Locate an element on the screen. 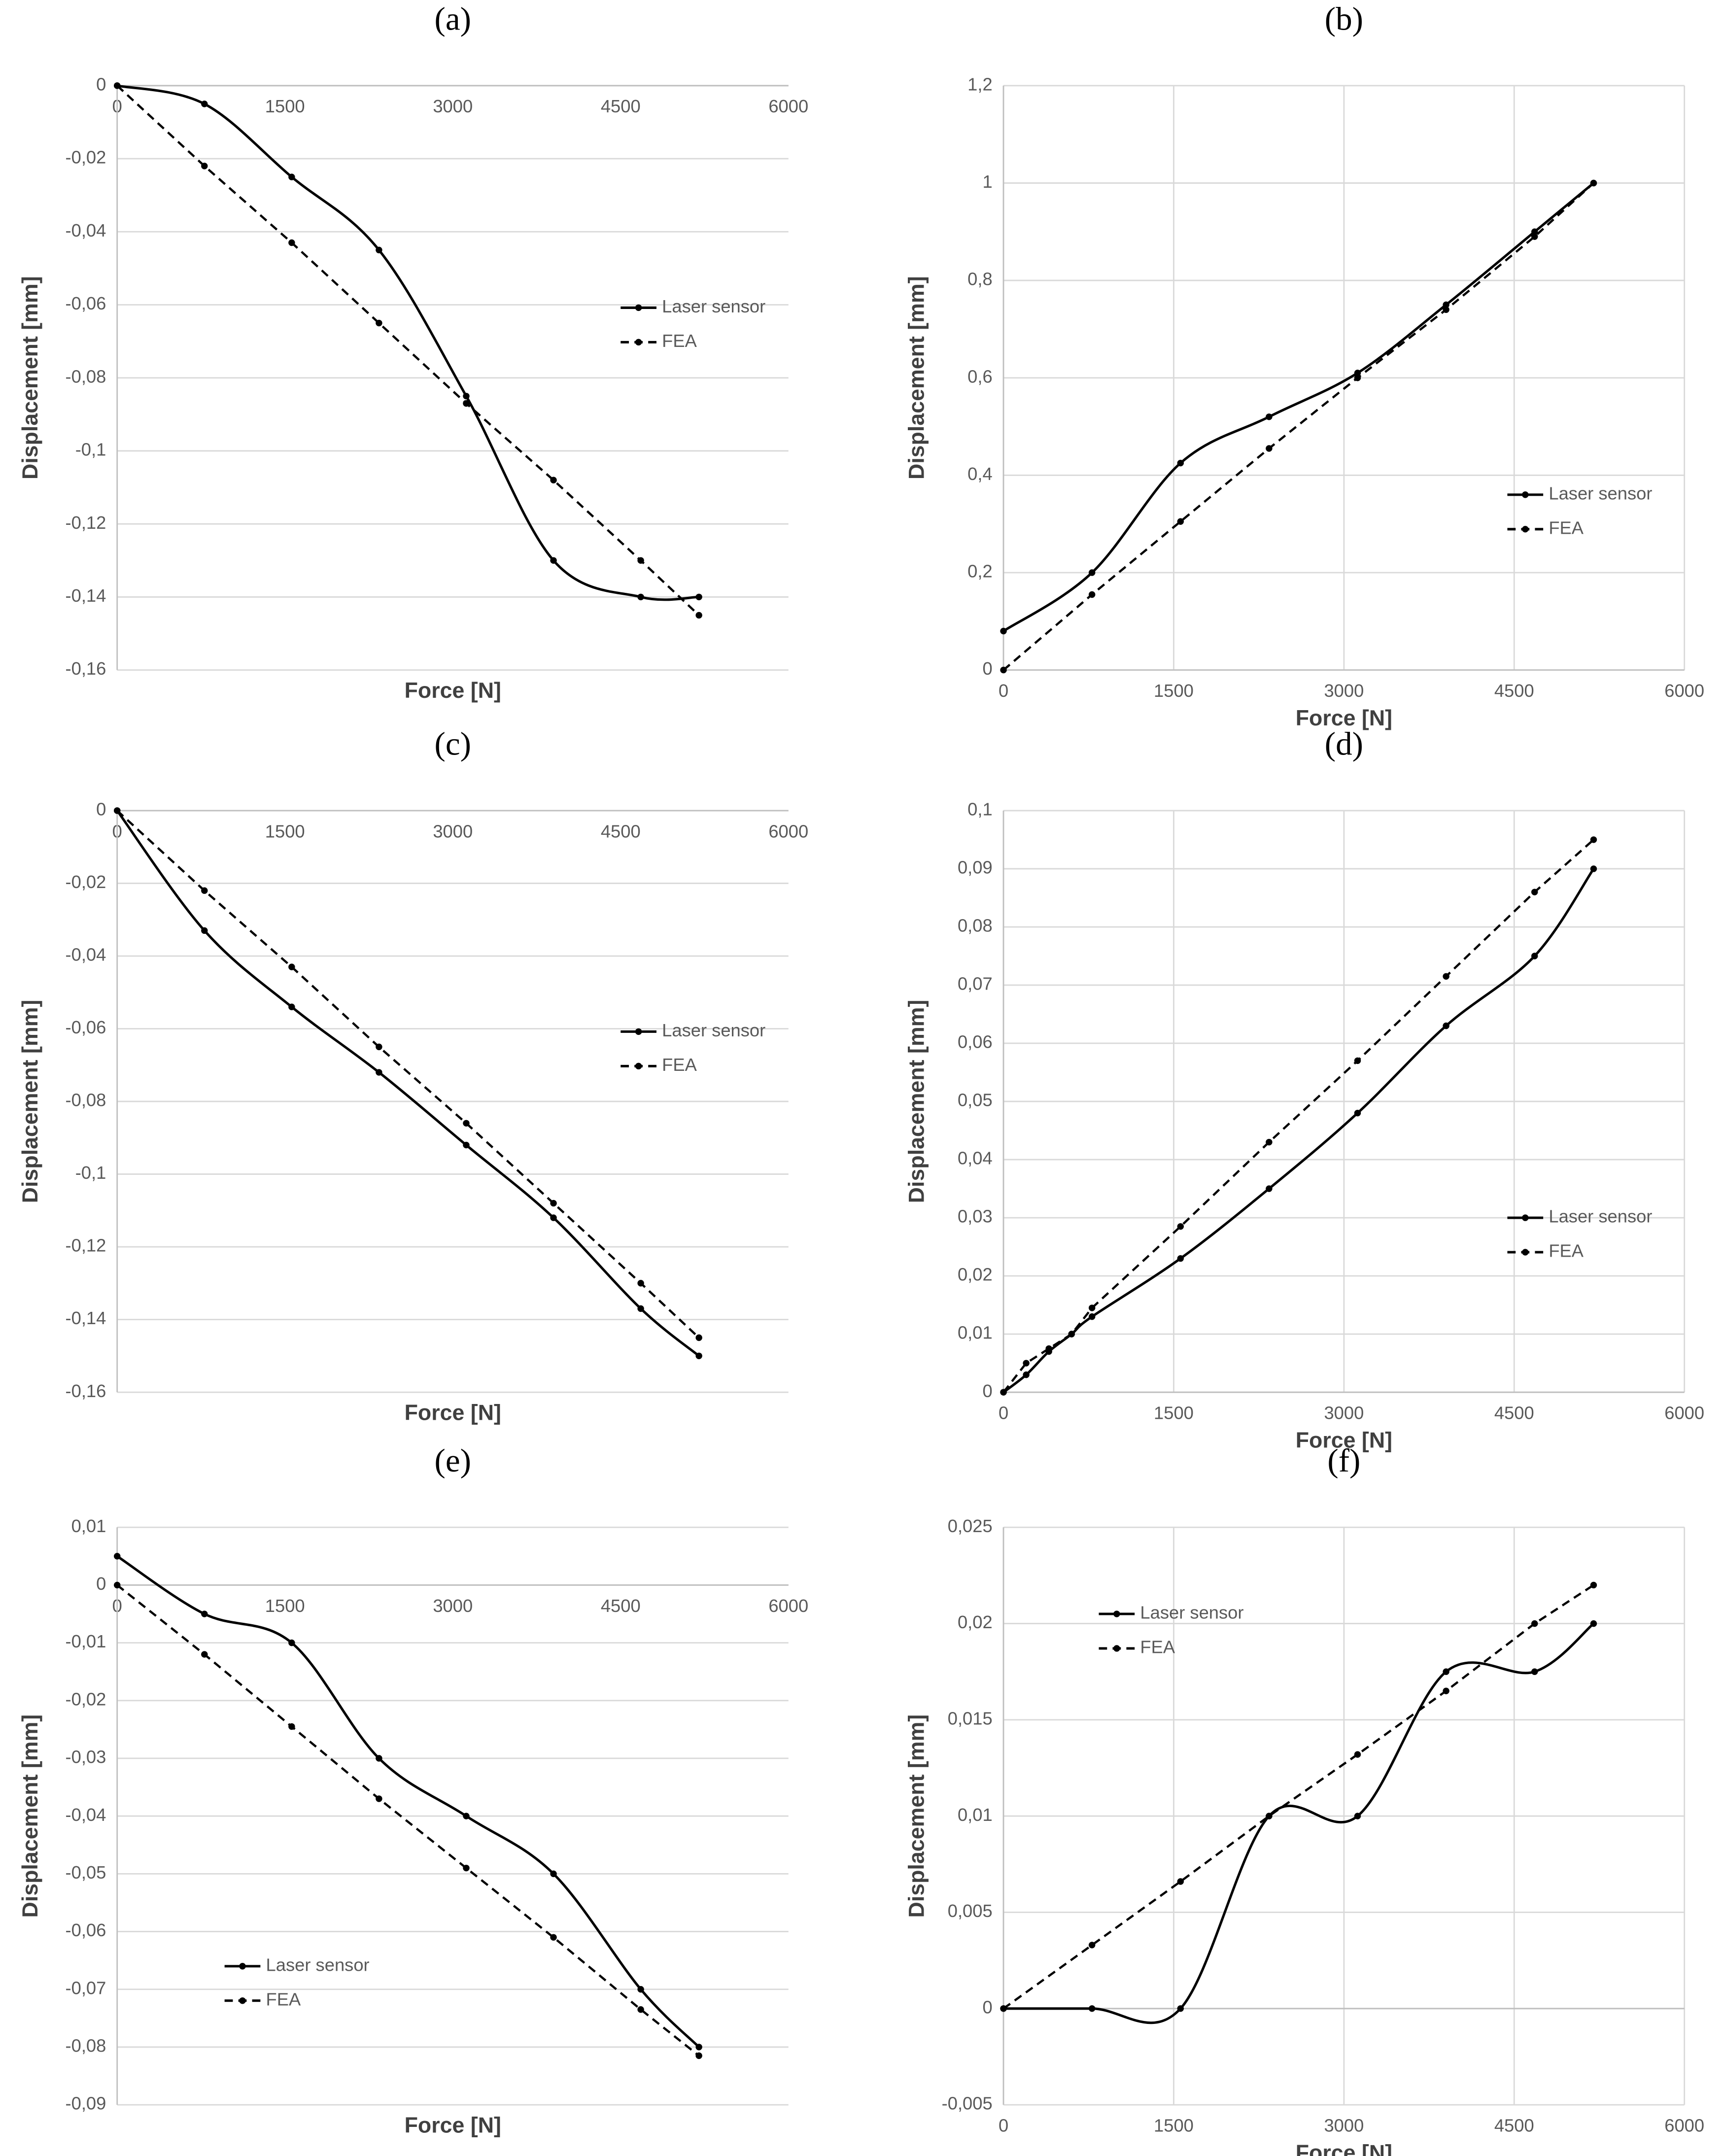 The image size is (1723, 2156). chart-title: (b) is located at coordinates (1344, 18).